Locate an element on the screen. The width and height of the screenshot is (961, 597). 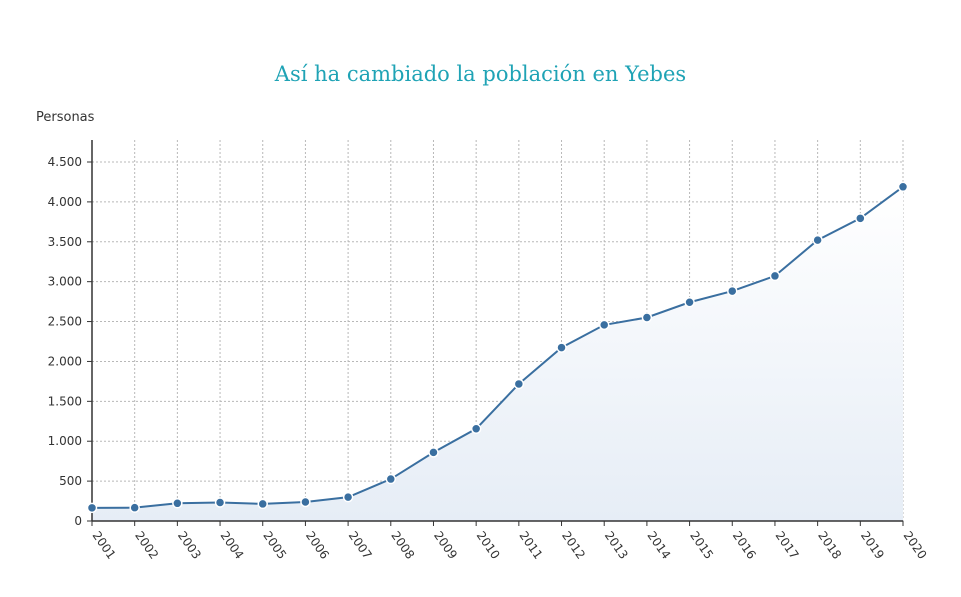
y-tick-label: 2.500 is located at coordinates (65, 322).